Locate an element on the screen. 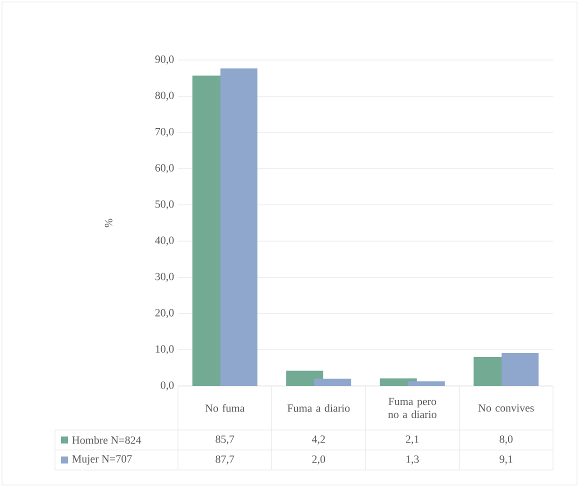 The image size is (579, 487). x-tick-label: No fuma is located at coordinates (225, 408).